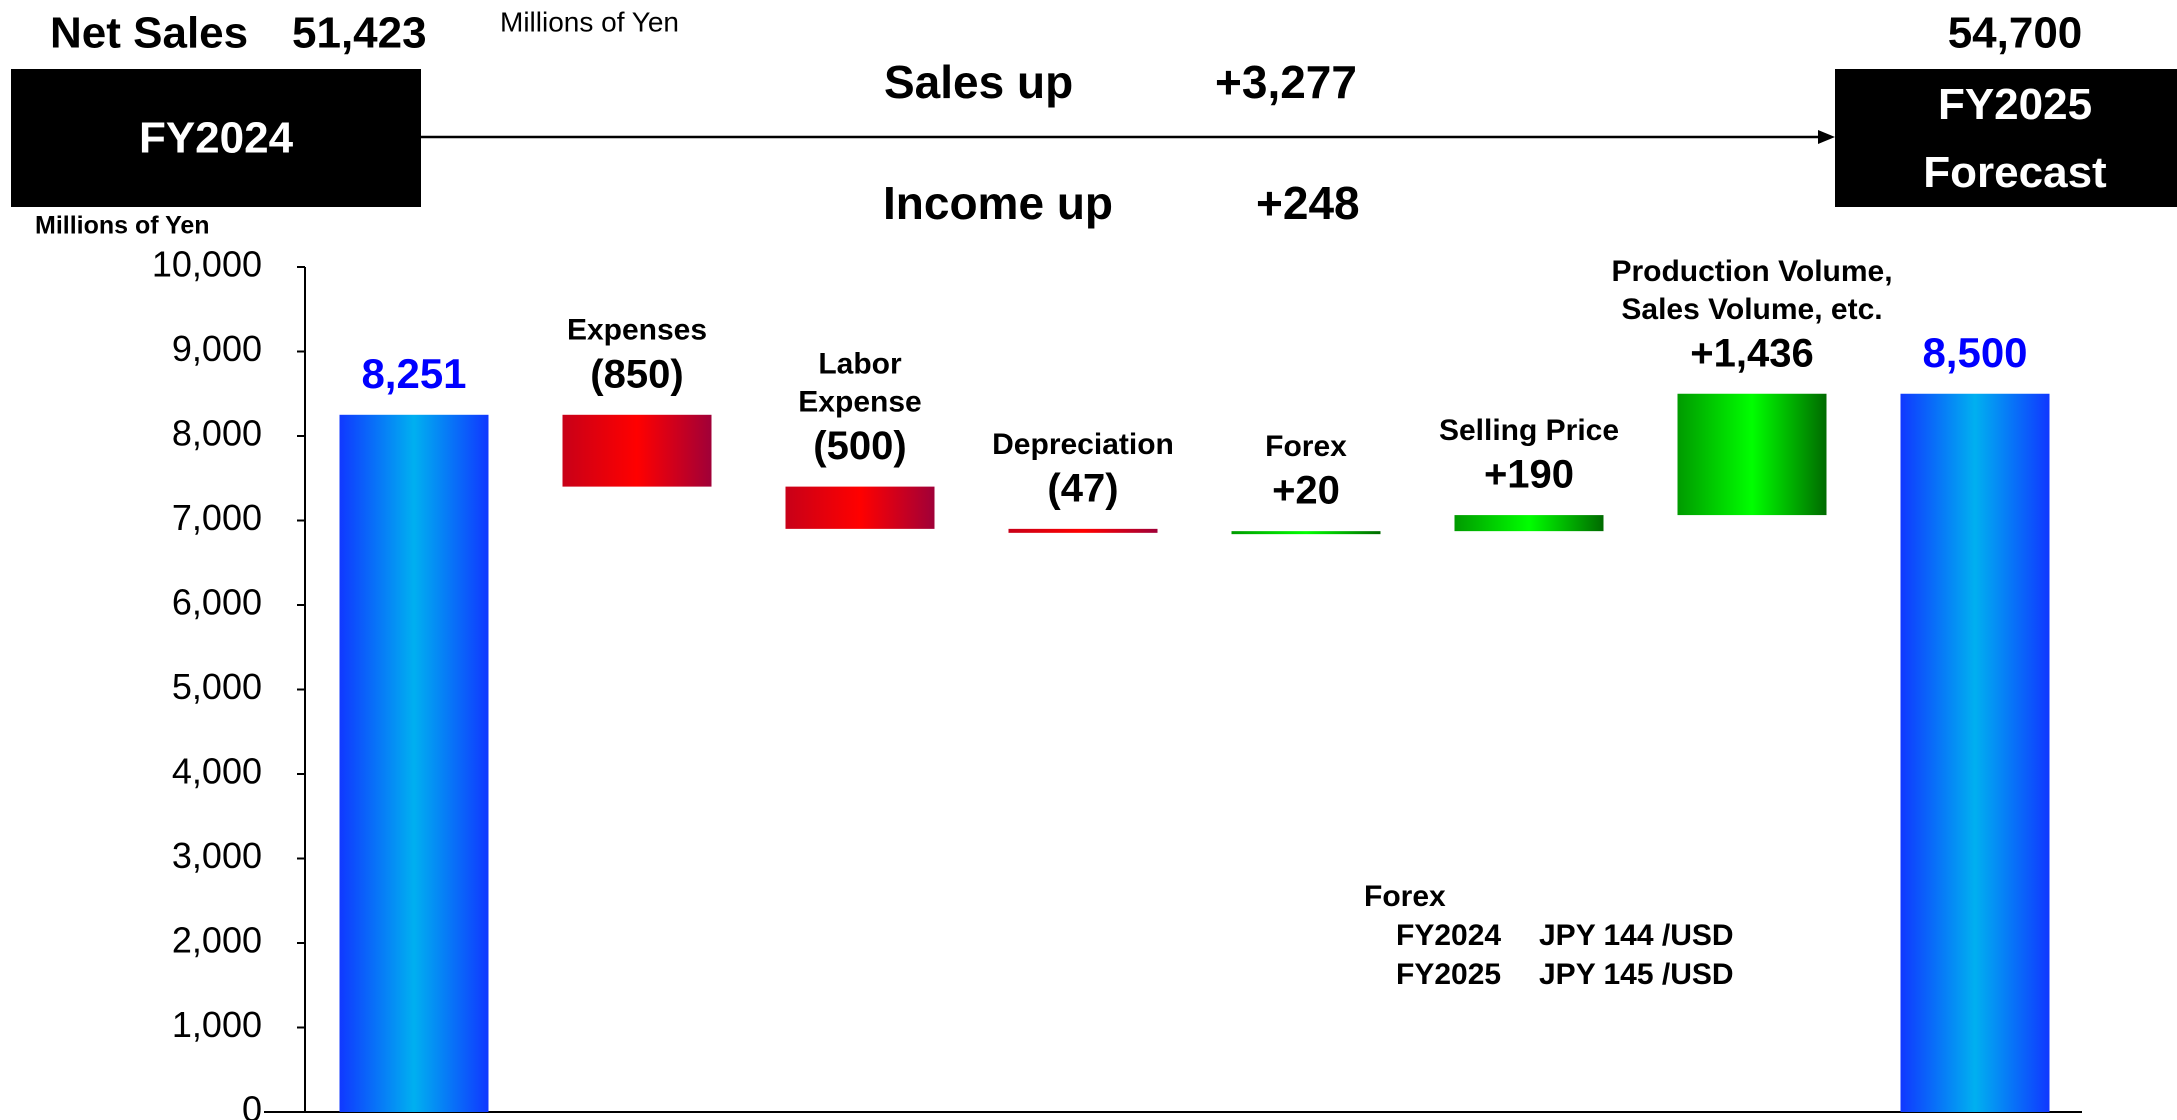 The height and width of the screenshot is (1120, 2177). What do you see at coordinates (1306, 491) in the screenshot?
I see `value-label: +20` at bounding box center [1306, 491].